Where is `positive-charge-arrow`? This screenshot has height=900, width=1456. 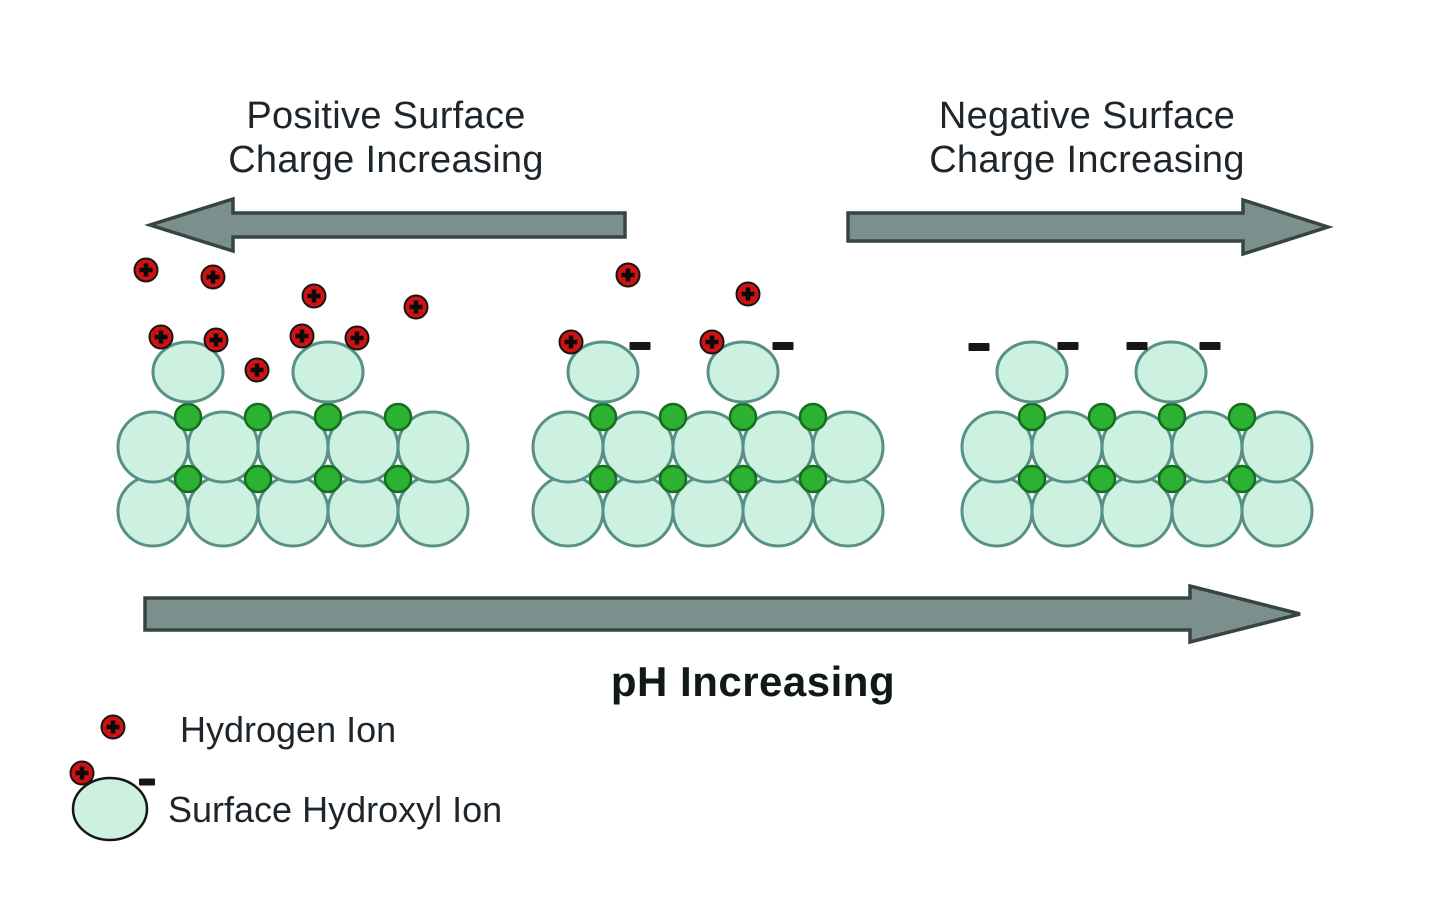 positive-charge-arrow is located at coordinates (385, 225).